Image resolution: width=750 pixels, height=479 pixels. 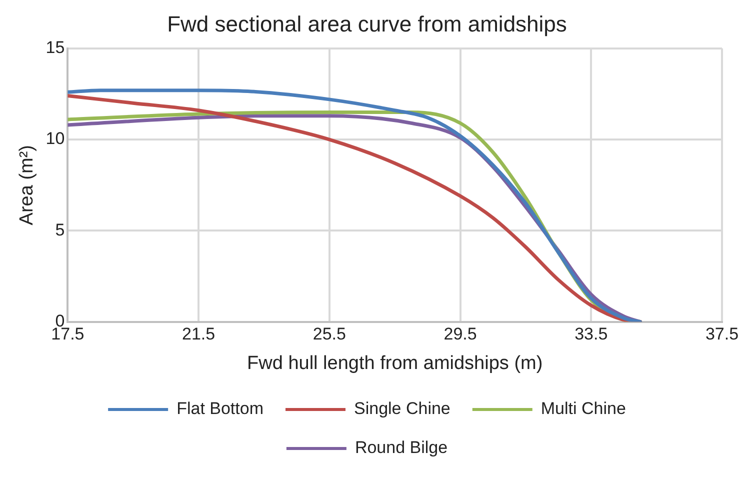 What do you see at coordinates (583, 408) in the screenshot?
I see `legend-label: Multi Chine` at bounding box center [583, 408].